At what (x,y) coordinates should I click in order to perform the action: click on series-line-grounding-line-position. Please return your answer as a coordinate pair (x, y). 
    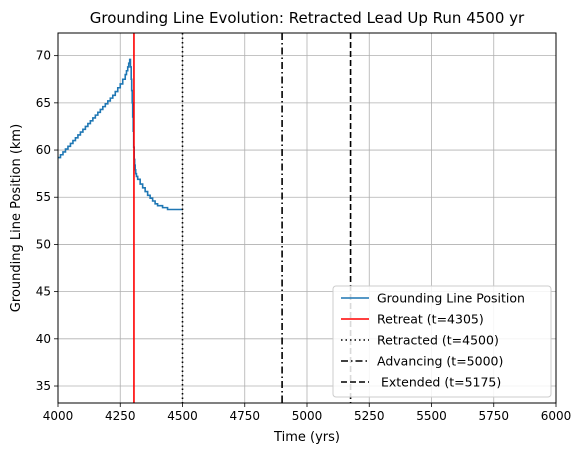
    Looking at the image, I should click on (120, 134).